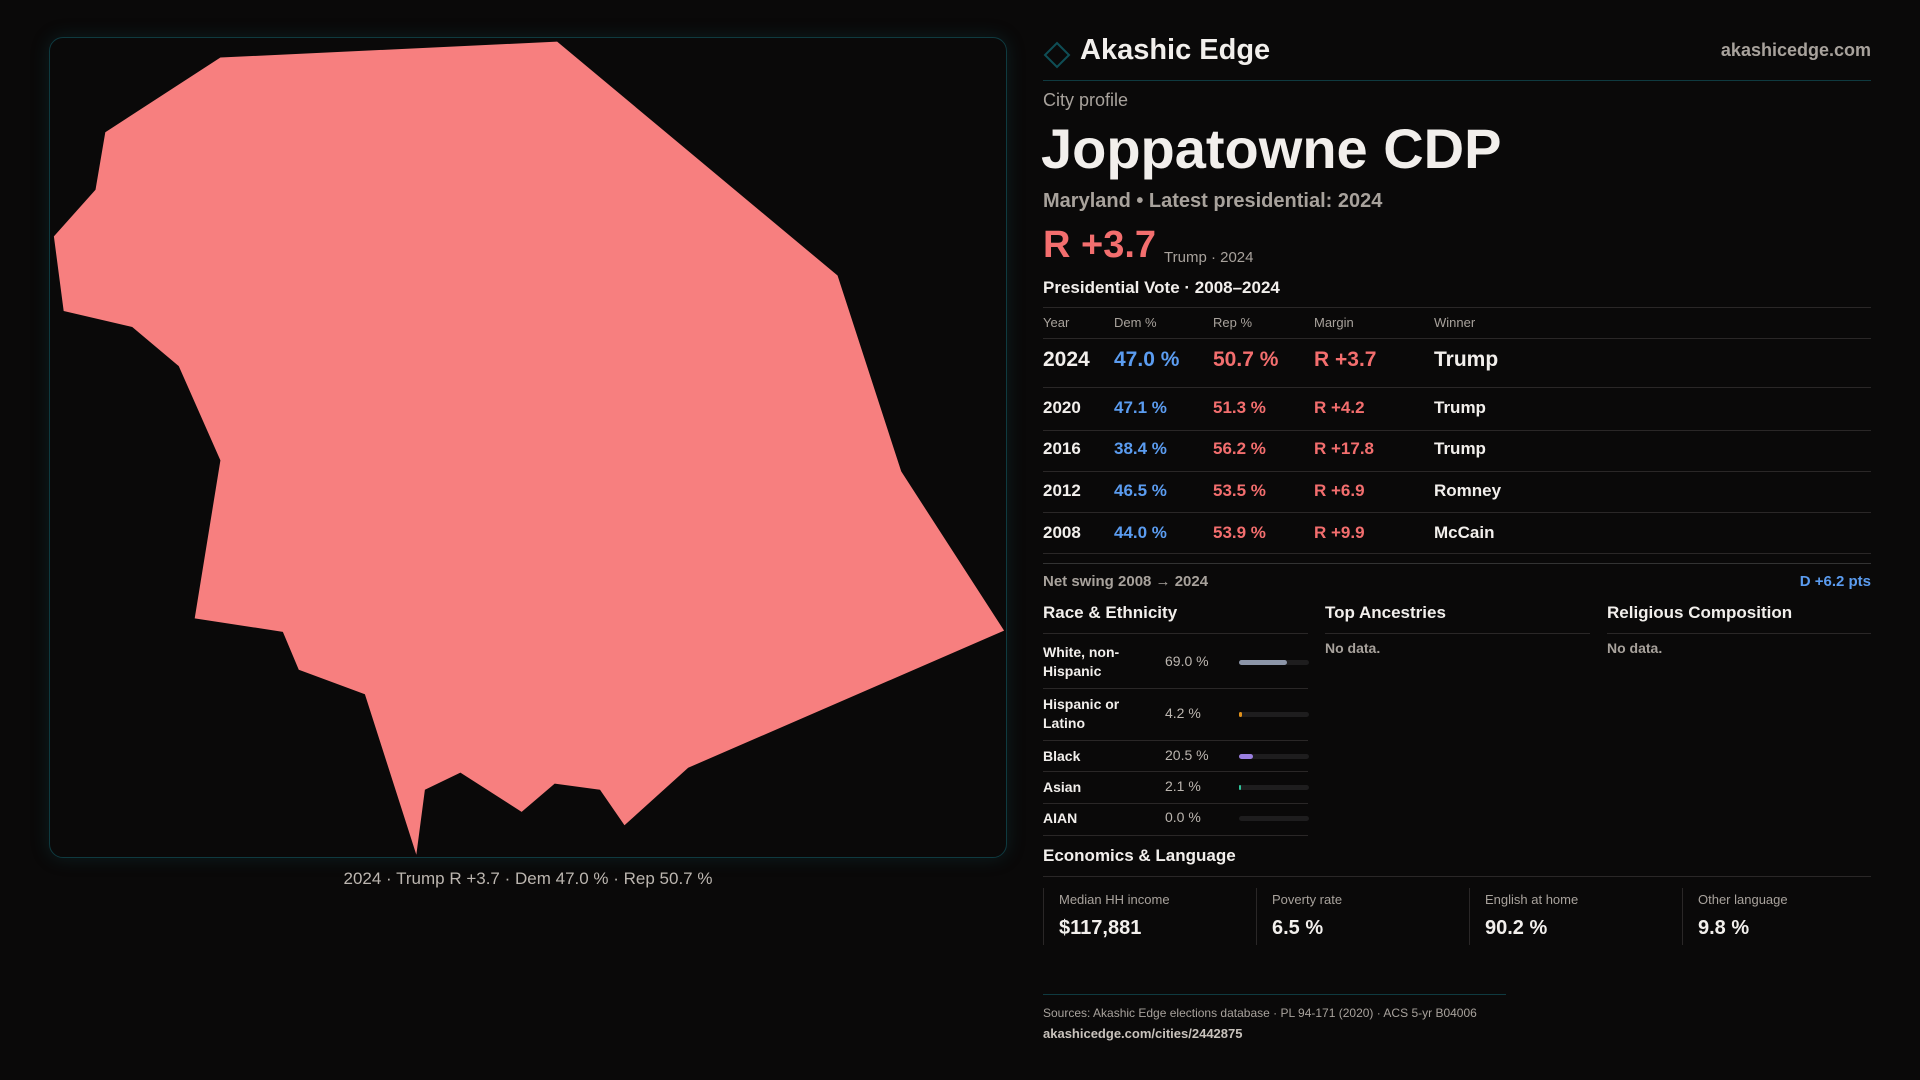  Describe the element at coordinates (1062, 490) in the screenshot. I see `vote-year: 2012` at that location.